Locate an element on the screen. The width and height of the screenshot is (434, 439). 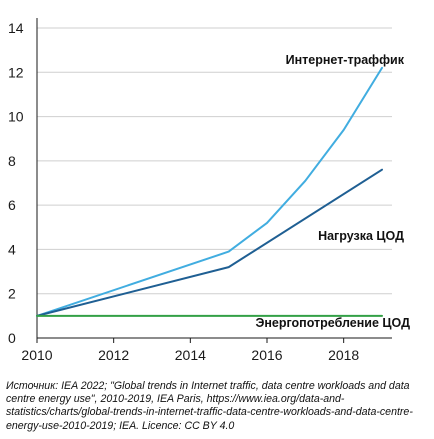
series-label-1: Интернет-траффик is located at coordinates (345, 60).